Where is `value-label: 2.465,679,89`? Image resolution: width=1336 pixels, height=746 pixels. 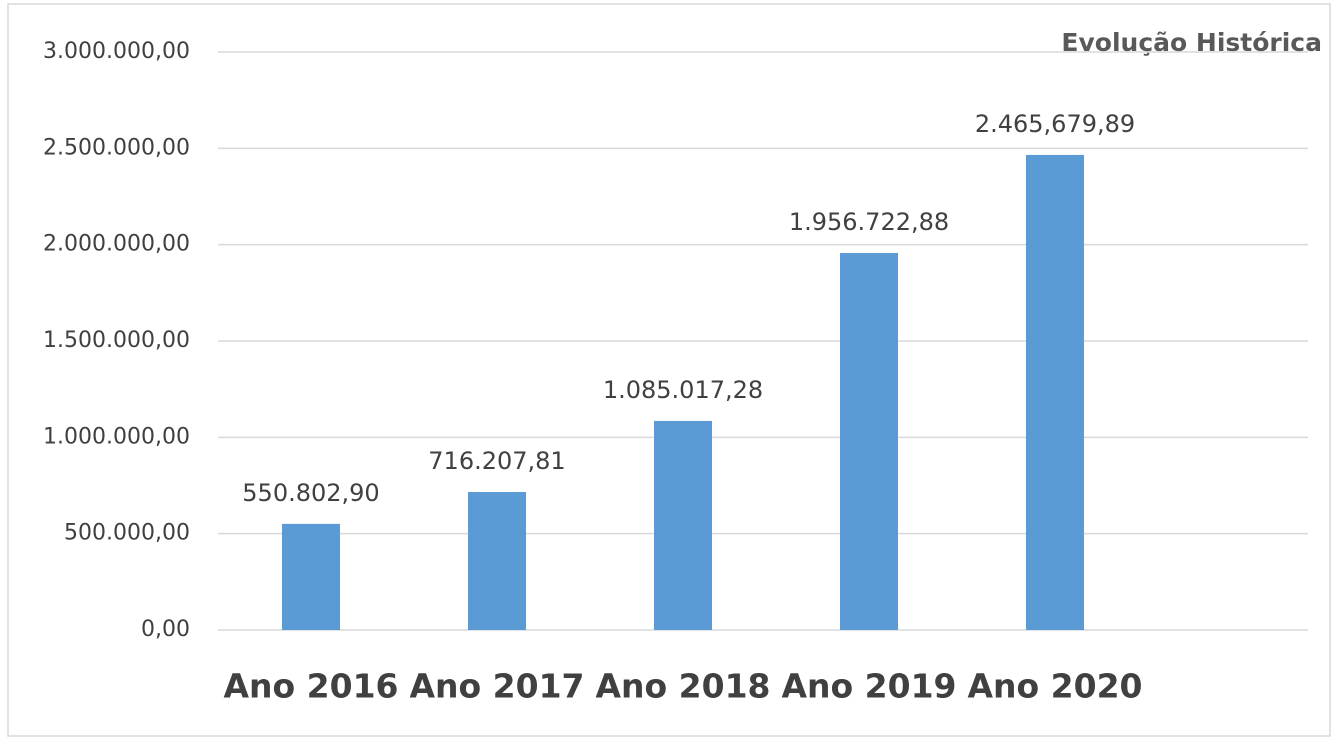
value-label: 2.465,679,89 is located at coordinates (1055, 124).